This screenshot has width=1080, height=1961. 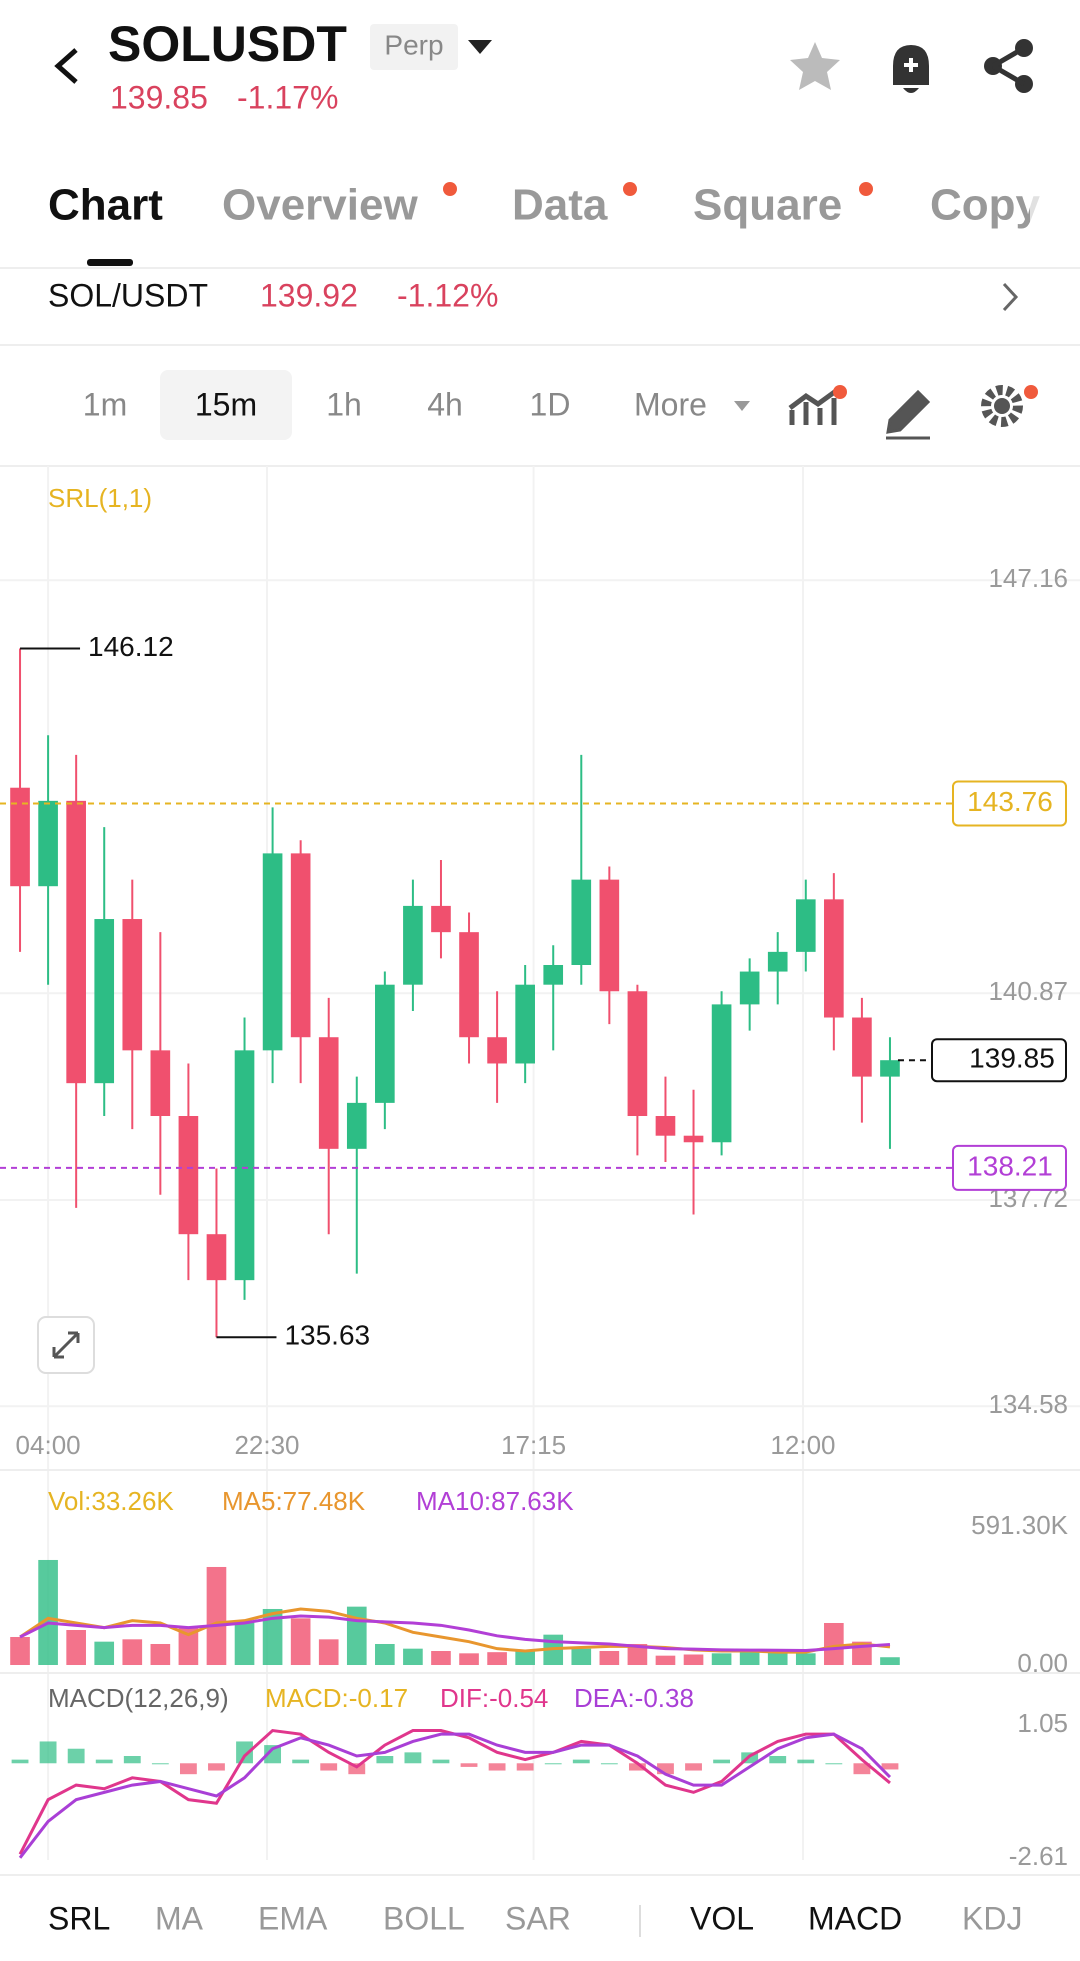 What do you see at coordinates (767, 205) in the screenshot?
I see `tab: Square` at bounding box center [767, 205].